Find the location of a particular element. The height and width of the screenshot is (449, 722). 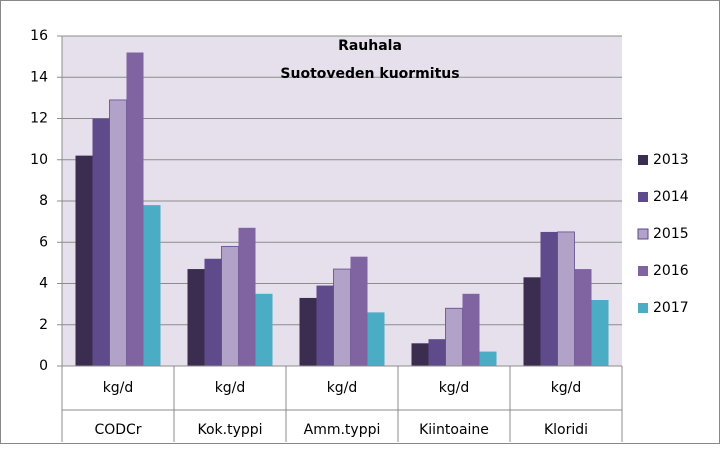

y-tick-label: 4 is located at coordinates (43, 284).